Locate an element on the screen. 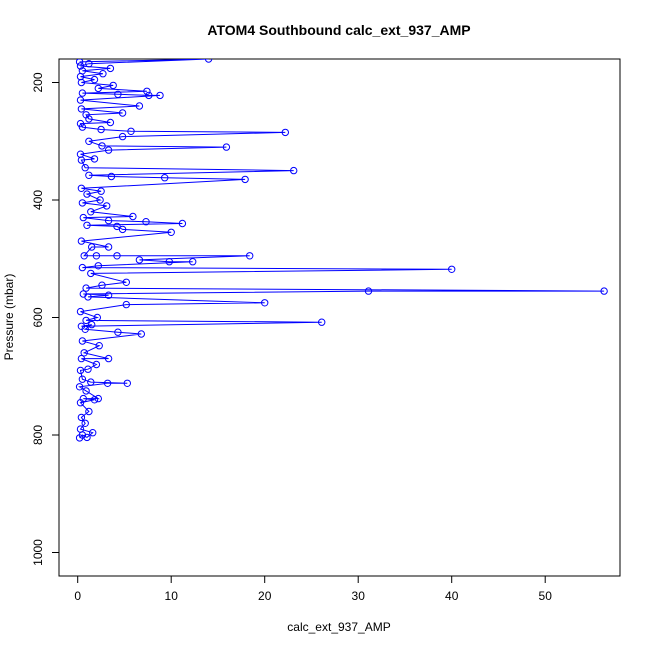 Image resolution: width=650 pixels, height=650 pixels. x-tick-label: 10 is located at coordinates (172, 596).